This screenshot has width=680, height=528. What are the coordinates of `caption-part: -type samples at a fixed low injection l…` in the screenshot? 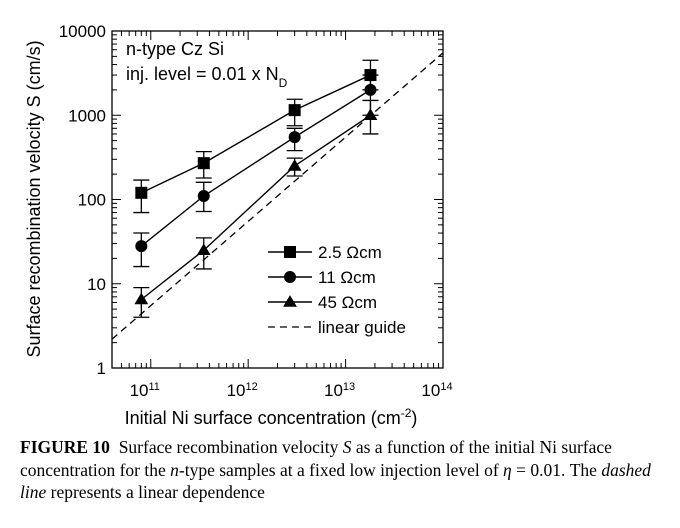 It's located at (341, 469).